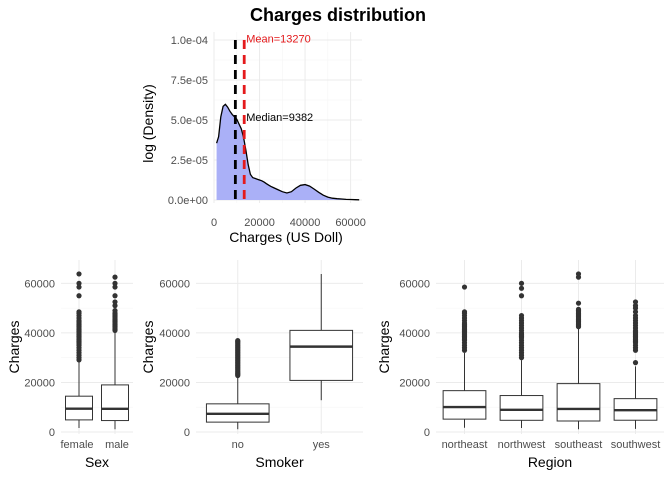 The height and width of the screenshot is (480, 672). What do you see at coordinates (117, 445) in the screenshot?
I see `sex-x-tick-label: male` at bounding box center [117, 445].